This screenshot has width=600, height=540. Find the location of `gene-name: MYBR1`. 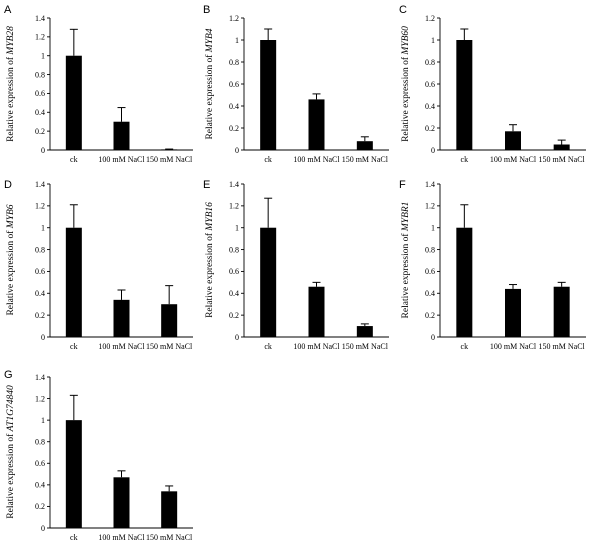

gene-name: MYBR1 is located at coordinates (406, 217).